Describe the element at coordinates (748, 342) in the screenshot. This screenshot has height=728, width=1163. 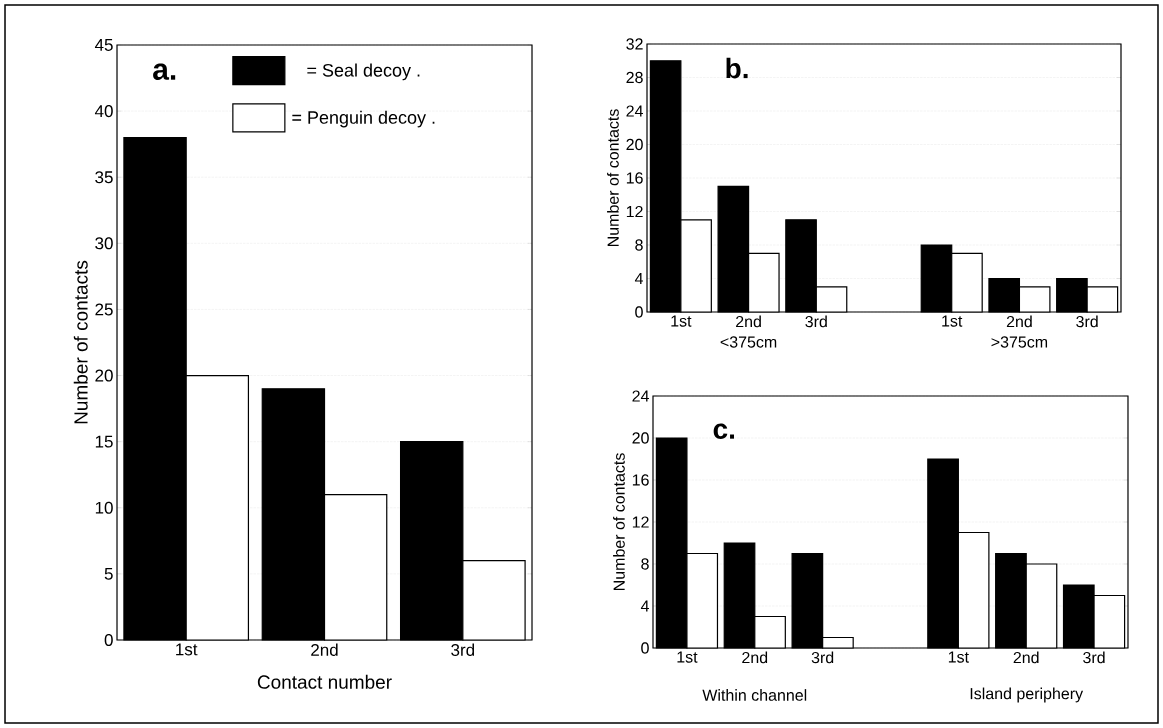
I see `text: <375cm` at that location.